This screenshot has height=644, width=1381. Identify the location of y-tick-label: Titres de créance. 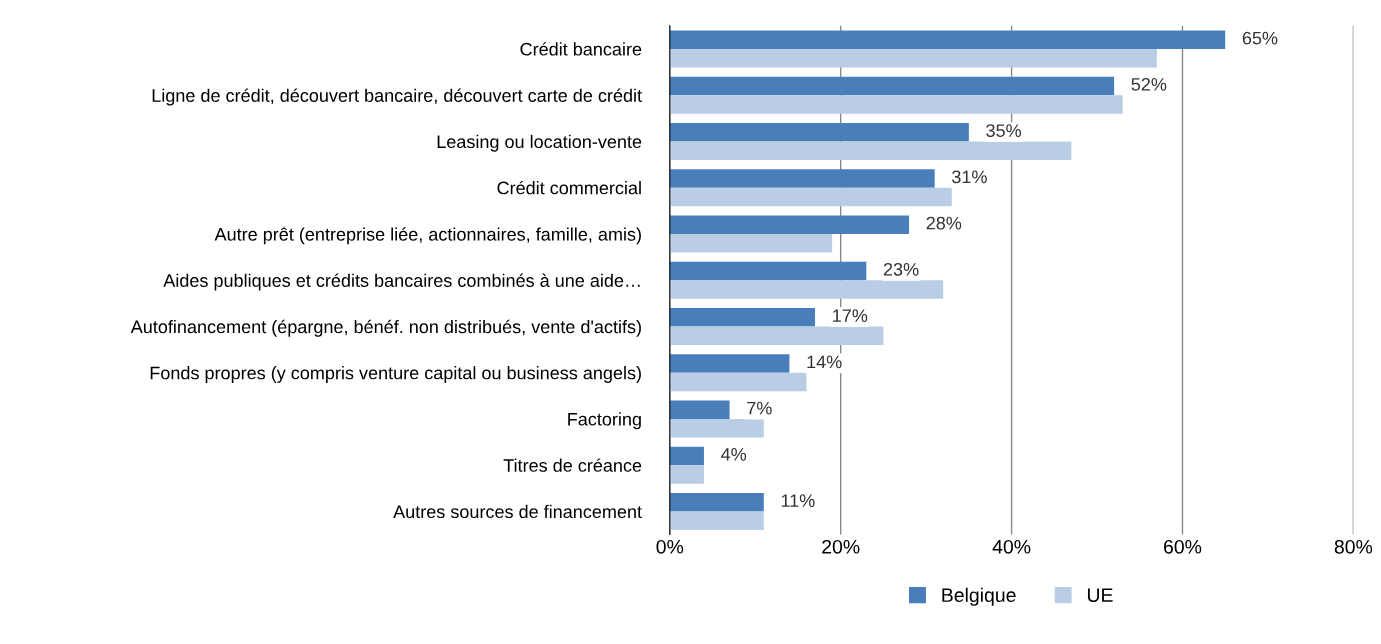
(572, 465).